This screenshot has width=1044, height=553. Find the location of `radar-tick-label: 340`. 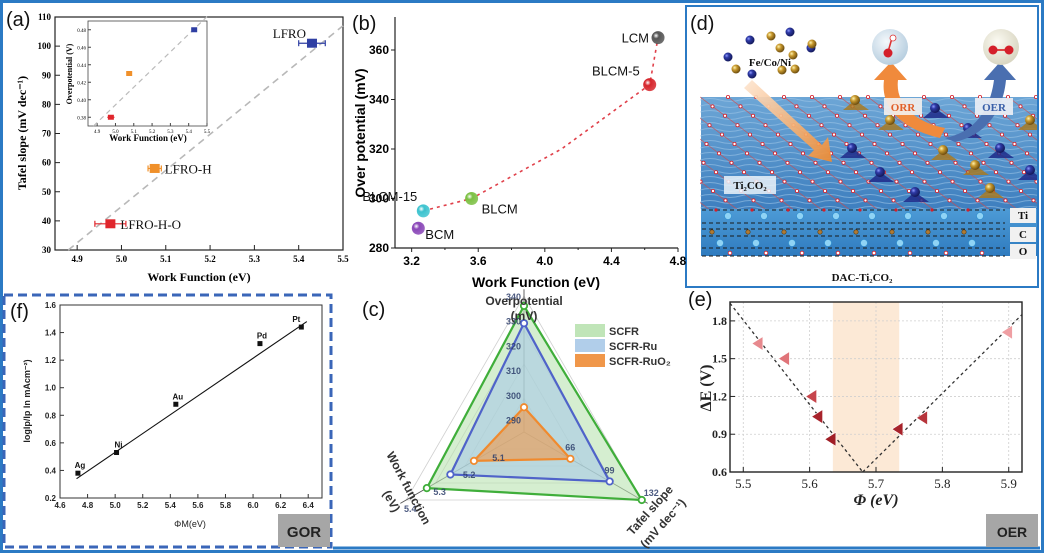

radar-tick-label: 340 is located at coordinates (513, 297).